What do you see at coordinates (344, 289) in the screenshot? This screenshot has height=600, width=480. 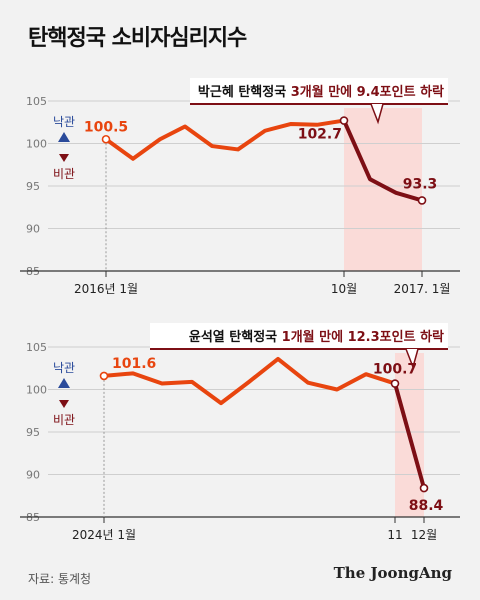 I see `x-tick-label: 10월` at bounding box center [344, 289].